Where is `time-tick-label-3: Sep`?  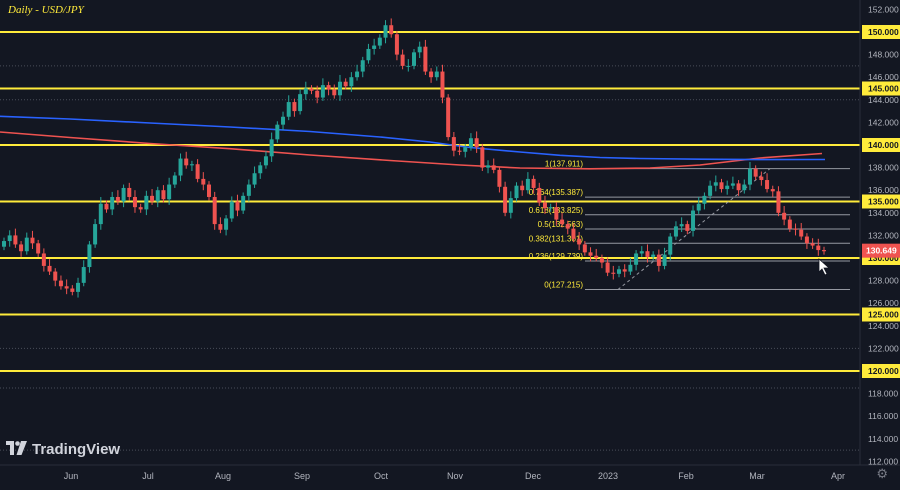 time-tick-label-3: Sep is located at coordinates (302, 476).